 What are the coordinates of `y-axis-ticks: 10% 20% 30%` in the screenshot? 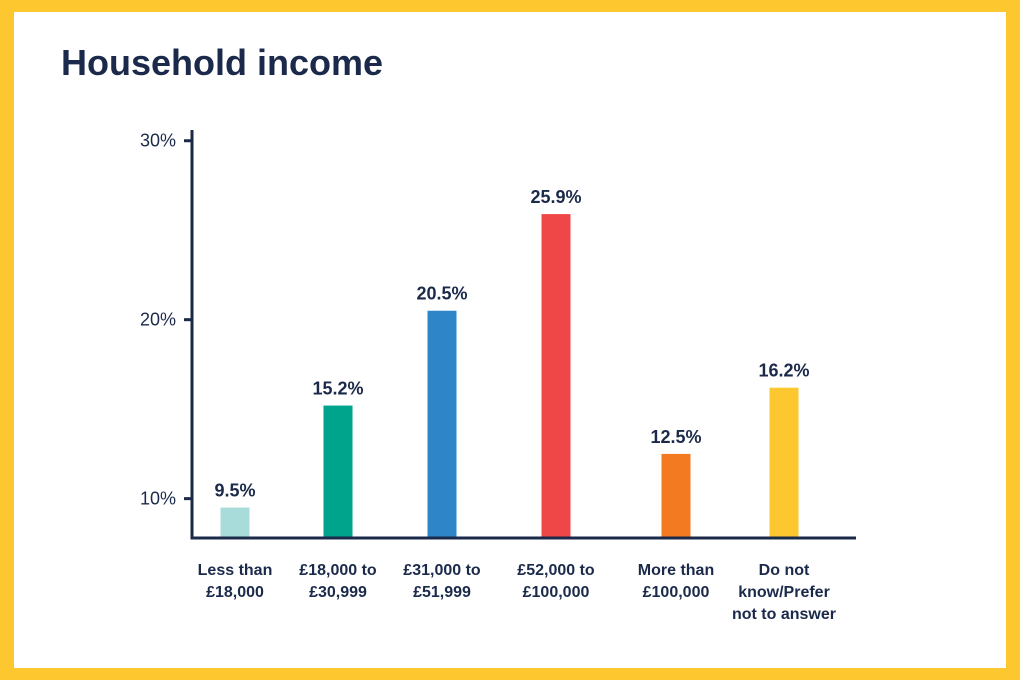 It's located at (166, 320).